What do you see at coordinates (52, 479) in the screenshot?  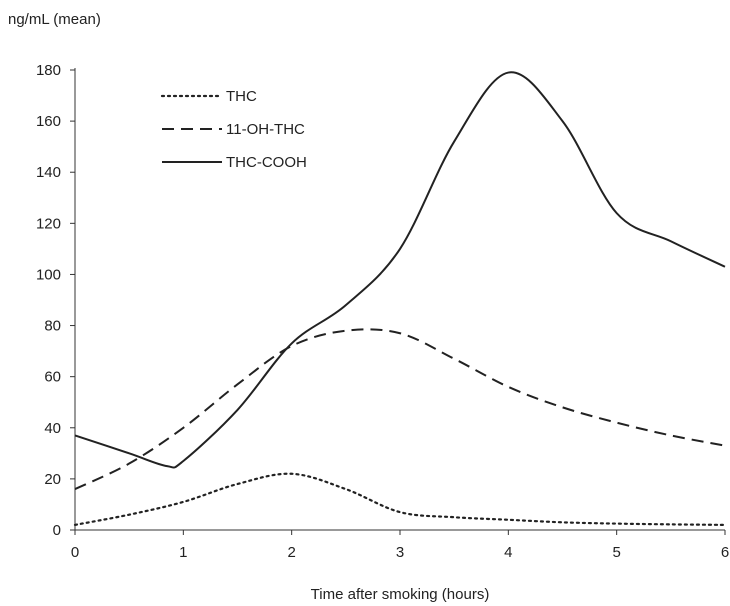 I see `y-tick-label: 20` at bounding box center [52, 479].